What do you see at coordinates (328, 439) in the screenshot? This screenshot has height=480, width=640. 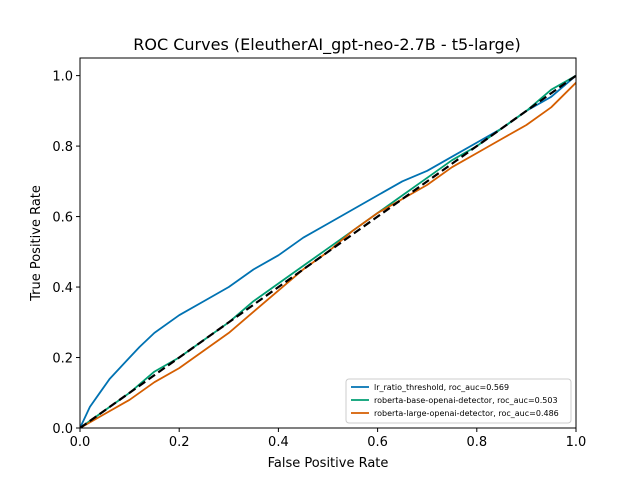 I see `x-axis-ticks: 0.0 0.2 0.4 0.6 0.8 1.0` at bounding box center [328, 439].